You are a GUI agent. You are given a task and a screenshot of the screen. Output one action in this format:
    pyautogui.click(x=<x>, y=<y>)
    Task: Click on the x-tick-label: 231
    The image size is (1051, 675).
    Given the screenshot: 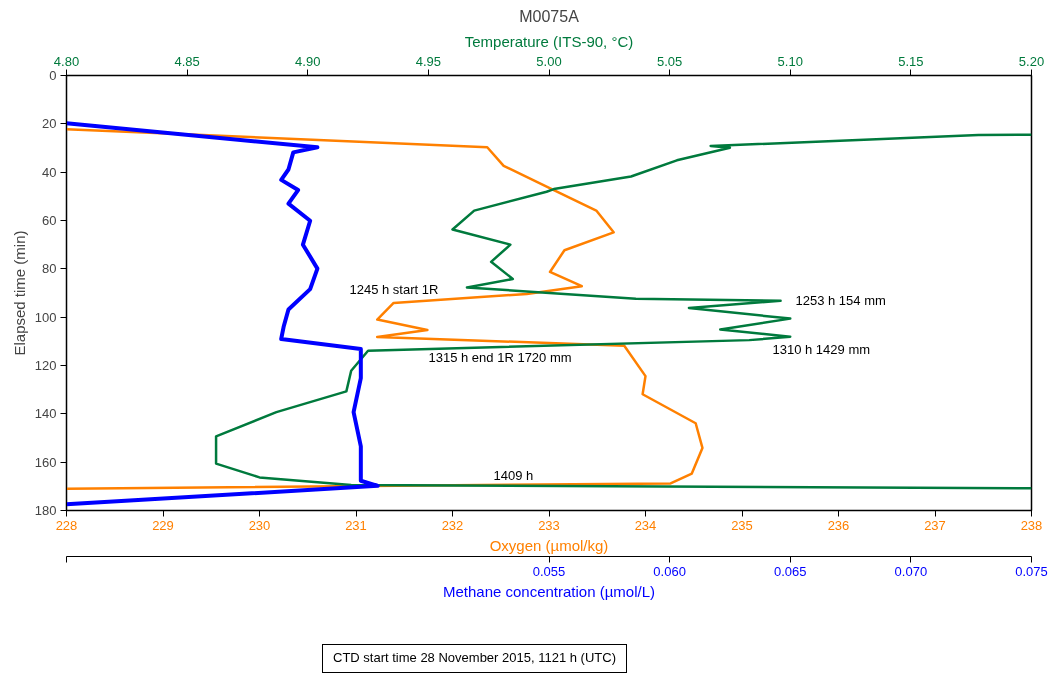 What is the action you would take?
    pyautogui.click(x=356, y=525)
    